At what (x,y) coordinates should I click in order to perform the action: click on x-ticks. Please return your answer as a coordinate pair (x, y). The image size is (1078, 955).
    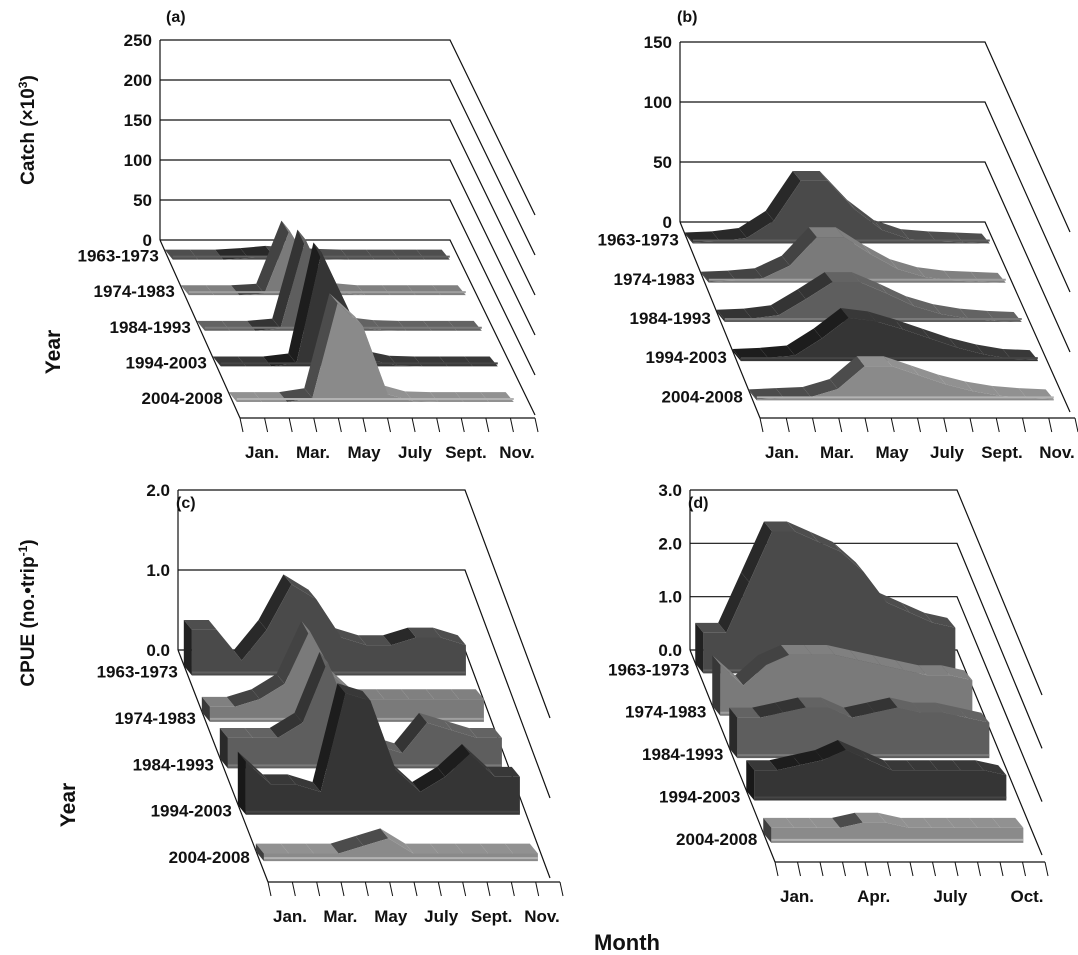
    Looking at the image, I should click on (389, 425).